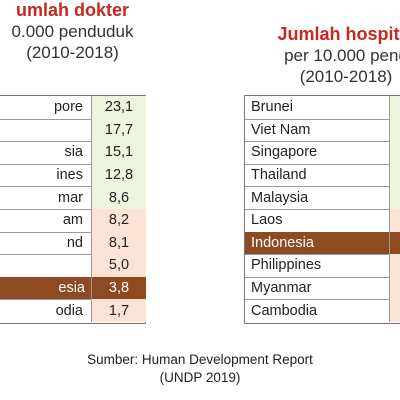 This screenshot has height=400, width=400. I want to click on country-name: sia, so click(73, 152).